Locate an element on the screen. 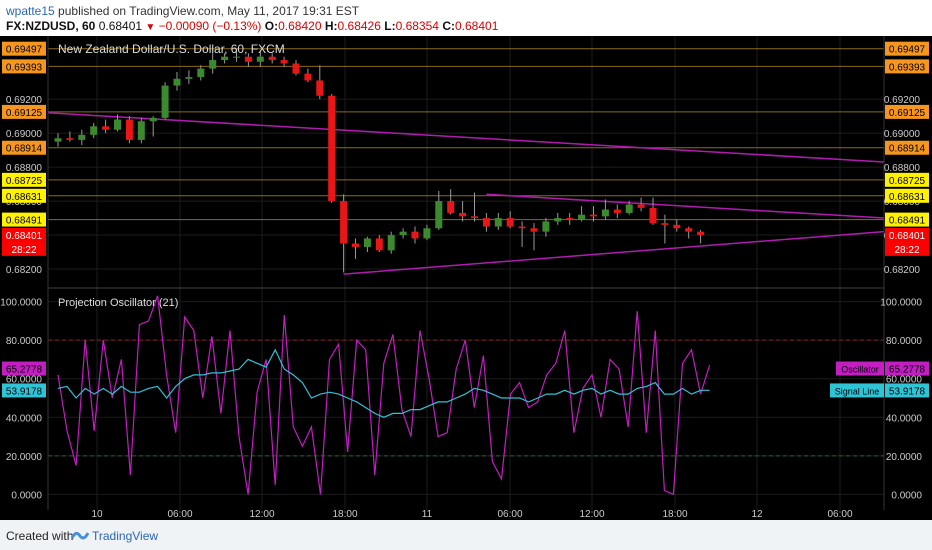 This screenshot has width=932, height=550. level-badge-left: 0.69125 is located at coordinates (24, 113).